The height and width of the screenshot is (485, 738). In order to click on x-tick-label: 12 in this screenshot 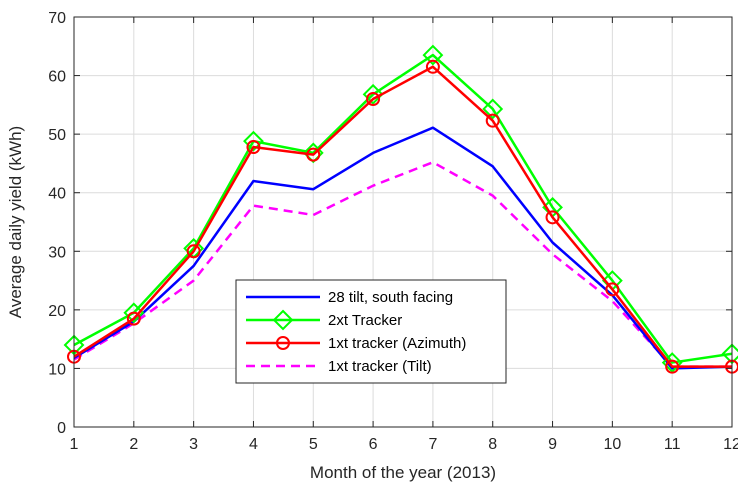, I will do `click(730, 444)`.